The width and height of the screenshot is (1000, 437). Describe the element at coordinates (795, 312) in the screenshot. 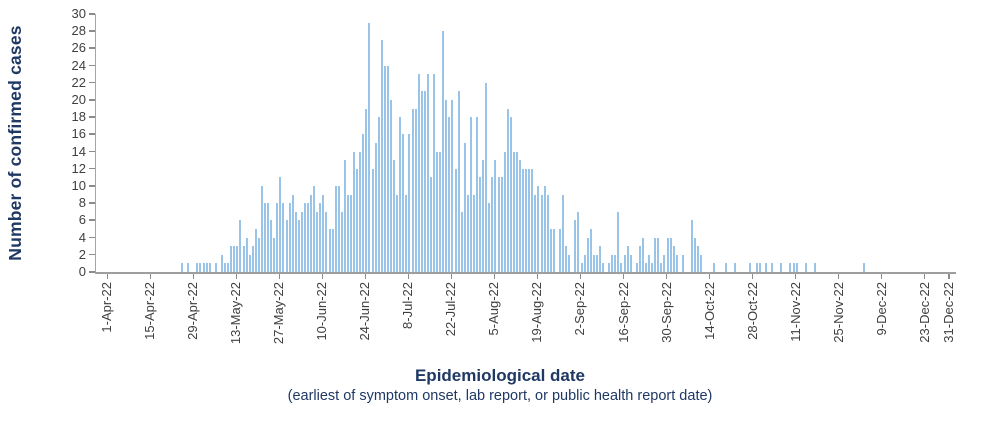

I see `x-tick-label: 11-Nov-22` at that location.